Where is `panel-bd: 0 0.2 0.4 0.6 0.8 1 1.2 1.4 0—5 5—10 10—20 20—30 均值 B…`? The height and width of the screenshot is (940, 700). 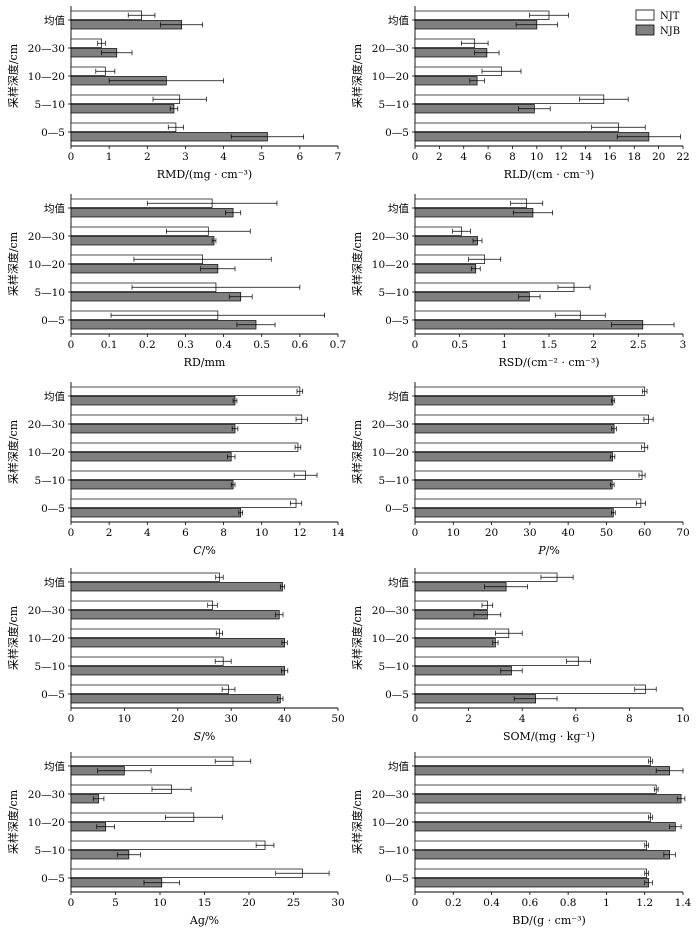
panel-bd: 0 0.2 0.4 0.6 0.8 1 1.2 1.4 0—5 5—10 10—20 20—30 均值 B… is located at coordinates (521, 839).